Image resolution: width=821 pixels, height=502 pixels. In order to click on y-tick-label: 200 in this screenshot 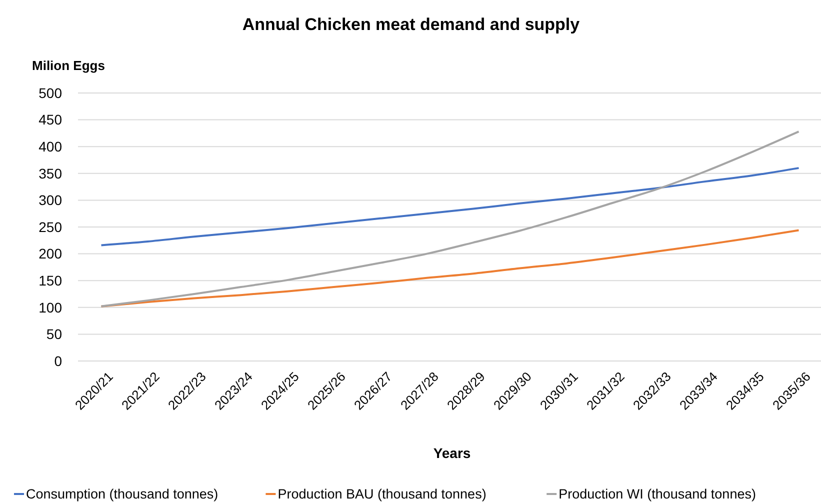, I will do `click(50, 254)`.